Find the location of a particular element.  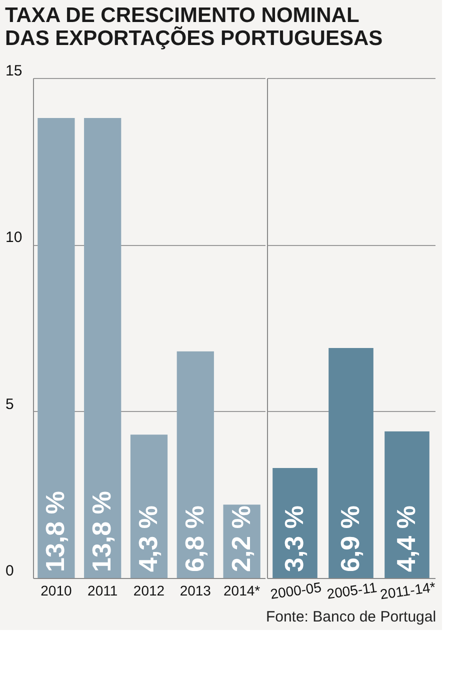

x-tick-label: 2005-11 is located at coordinates (352, 590).